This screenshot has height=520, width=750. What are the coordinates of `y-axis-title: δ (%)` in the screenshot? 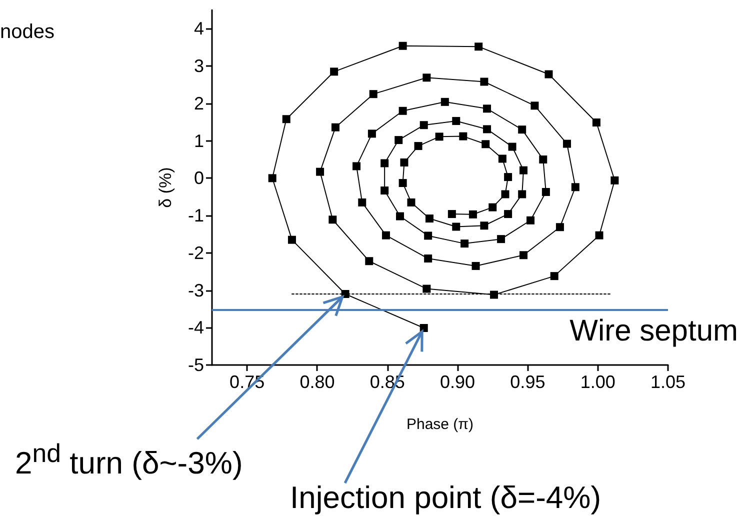 It's located at (165, 187).